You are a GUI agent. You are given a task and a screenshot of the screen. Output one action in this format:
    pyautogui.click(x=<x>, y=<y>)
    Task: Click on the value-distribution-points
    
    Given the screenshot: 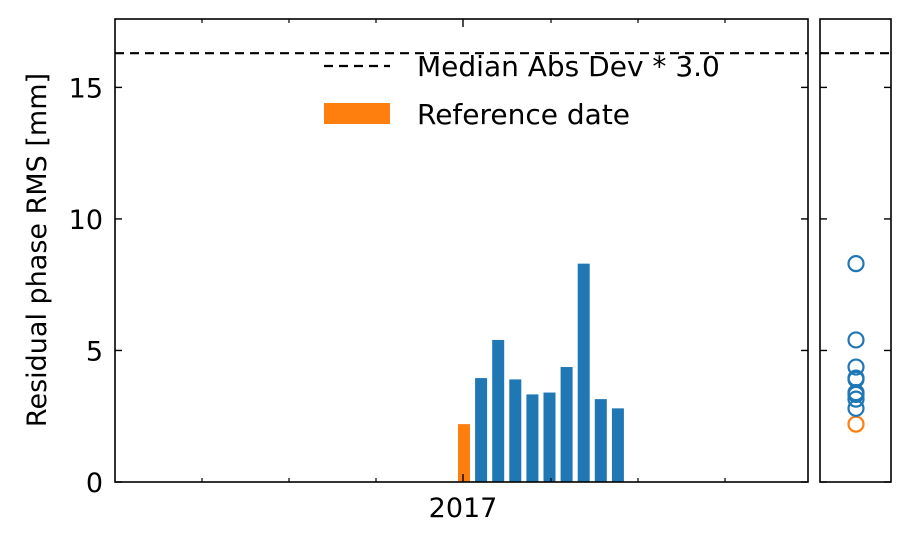 What is the action you would take?
    pyautogui.click(x=856, y=344)
    